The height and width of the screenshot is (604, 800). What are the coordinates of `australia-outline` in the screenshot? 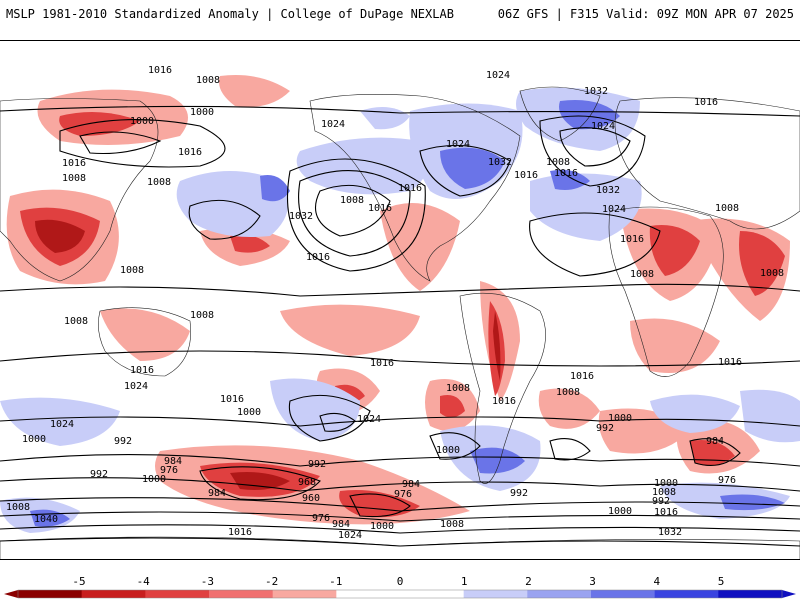 It's located at (144, 342).